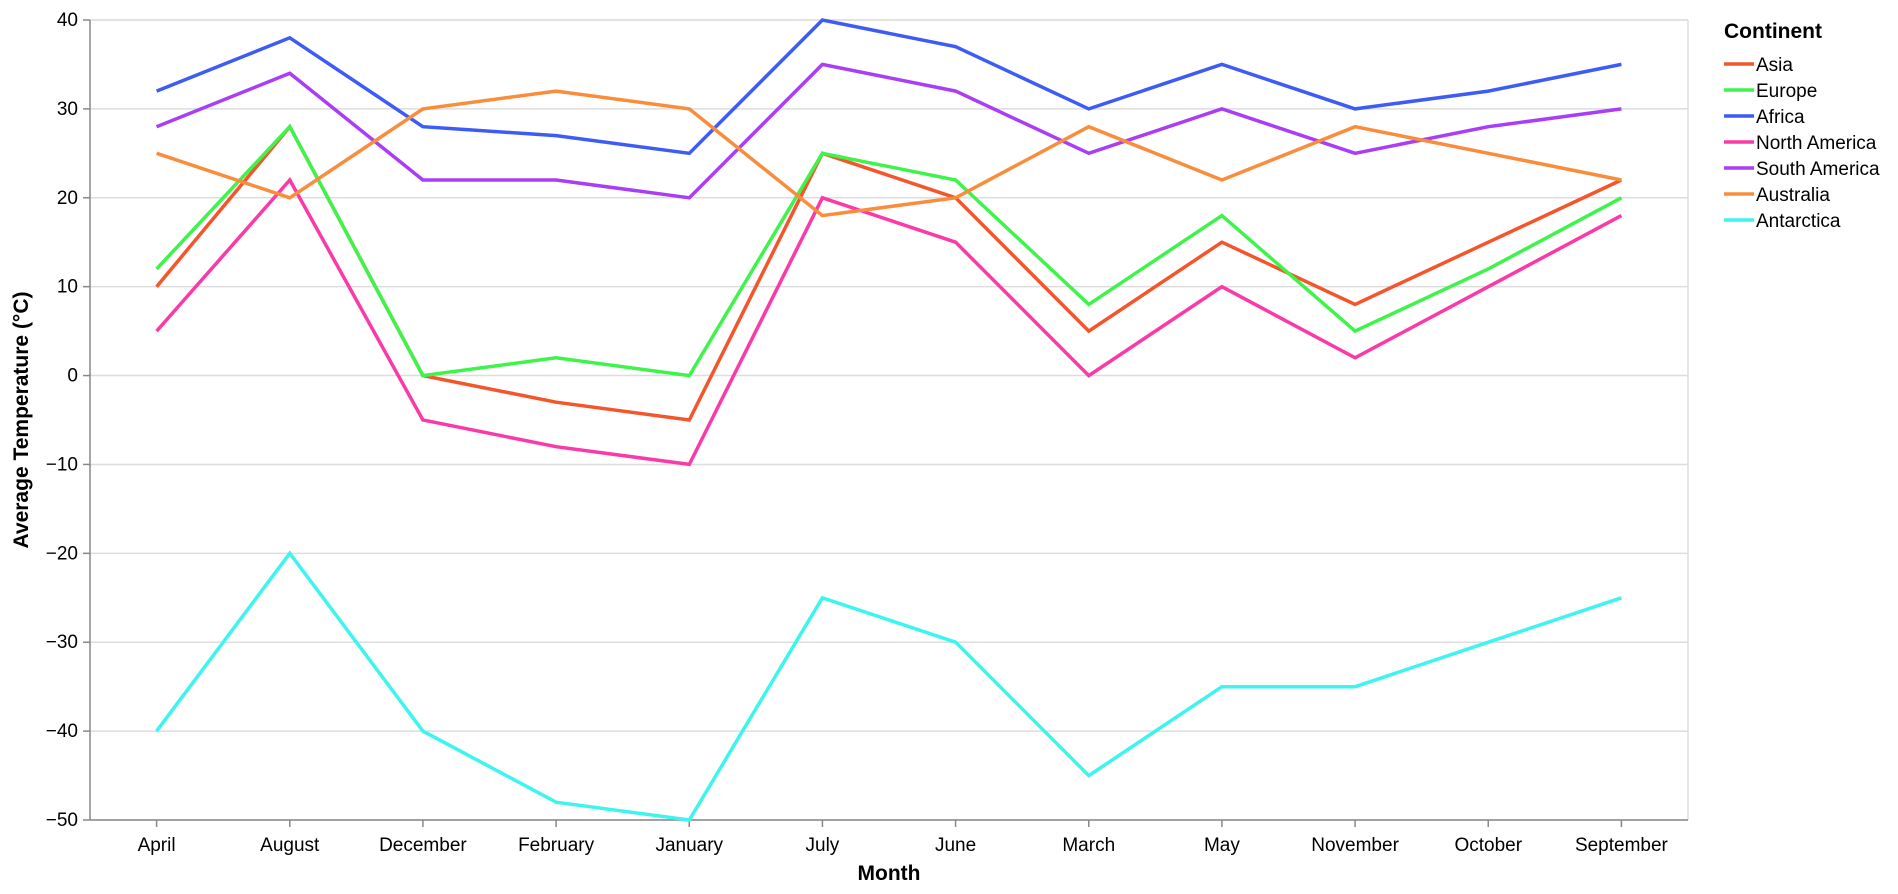 Image resolution: width=1898 pixels, height=894 pixels. What do you see at coordinates (1798, 221) in the screenshot?
I see `legend-label-antarctica: Antarctica` at bounding box center [1798, 221].